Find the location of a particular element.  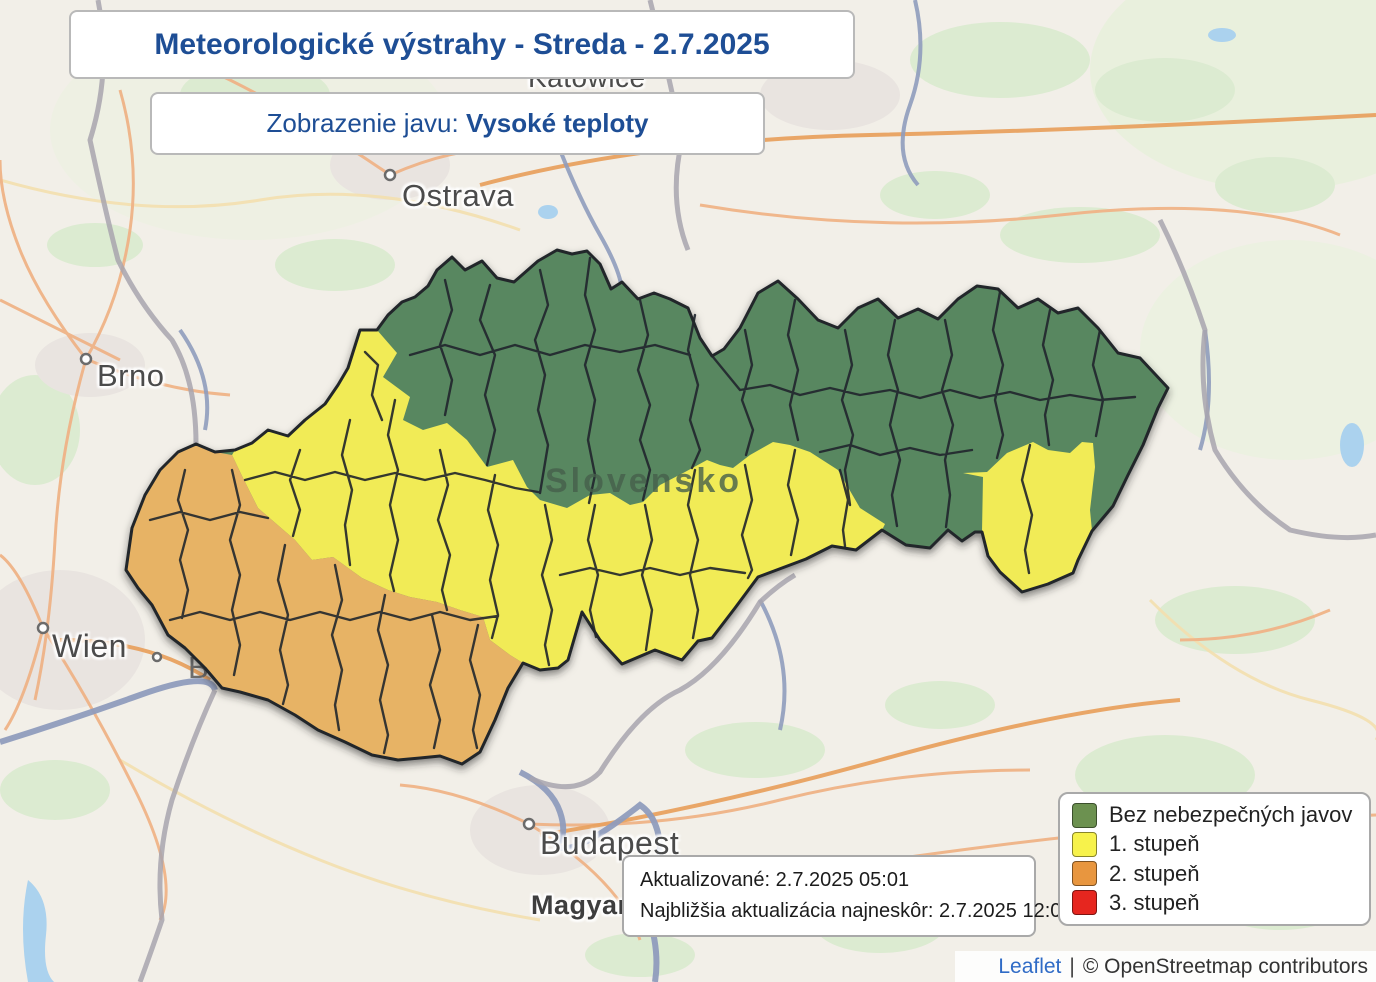

legend-label: 2. stupeň is located at coordinates (1154, 873).